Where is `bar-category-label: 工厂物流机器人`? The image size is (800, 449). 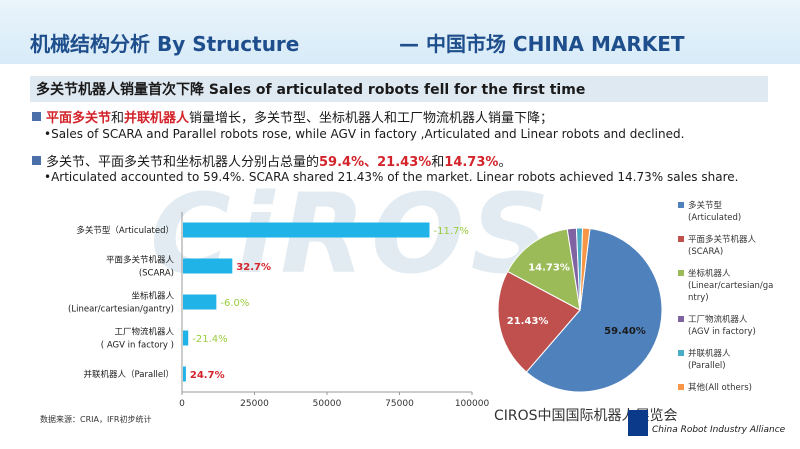
bar-category-label: 工厂物流机器人 is located at coordinates (144, 332).